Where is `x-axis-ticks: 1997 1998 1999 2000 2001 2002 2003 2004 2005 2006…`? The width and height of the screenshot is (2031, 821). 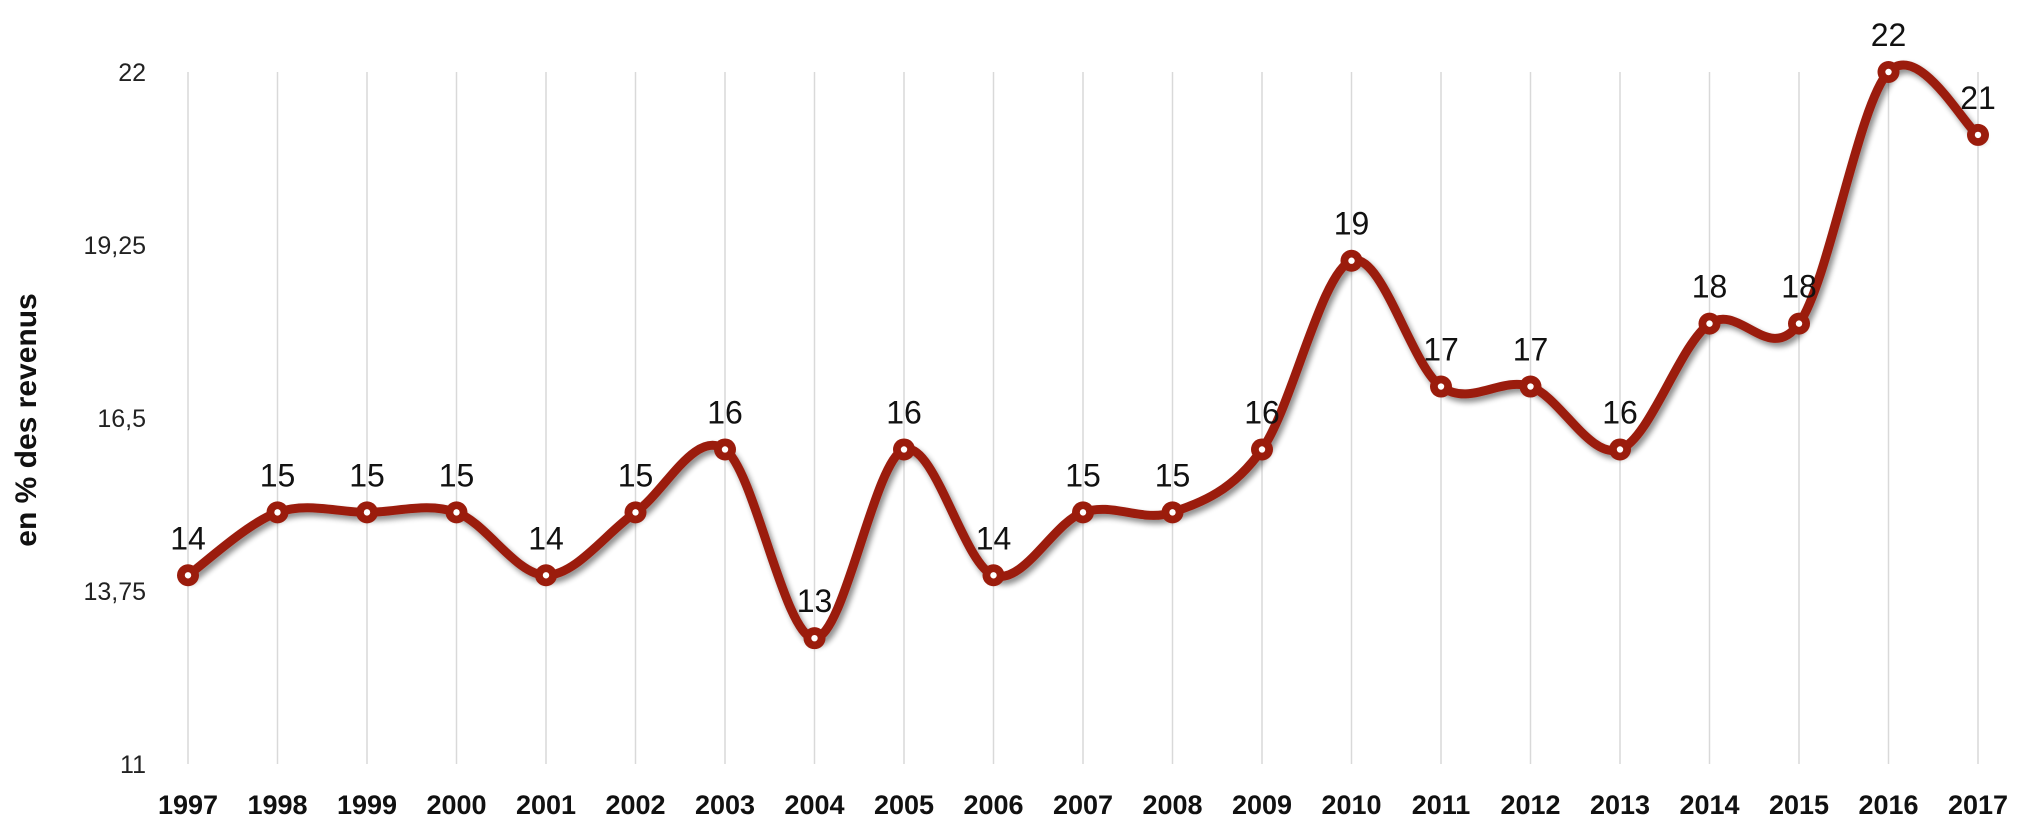 x-axis-ticks: 1997 1998 1999 2000 2001 2002 2003 2004 2005 2006… is located at coordinates (1083, 805).